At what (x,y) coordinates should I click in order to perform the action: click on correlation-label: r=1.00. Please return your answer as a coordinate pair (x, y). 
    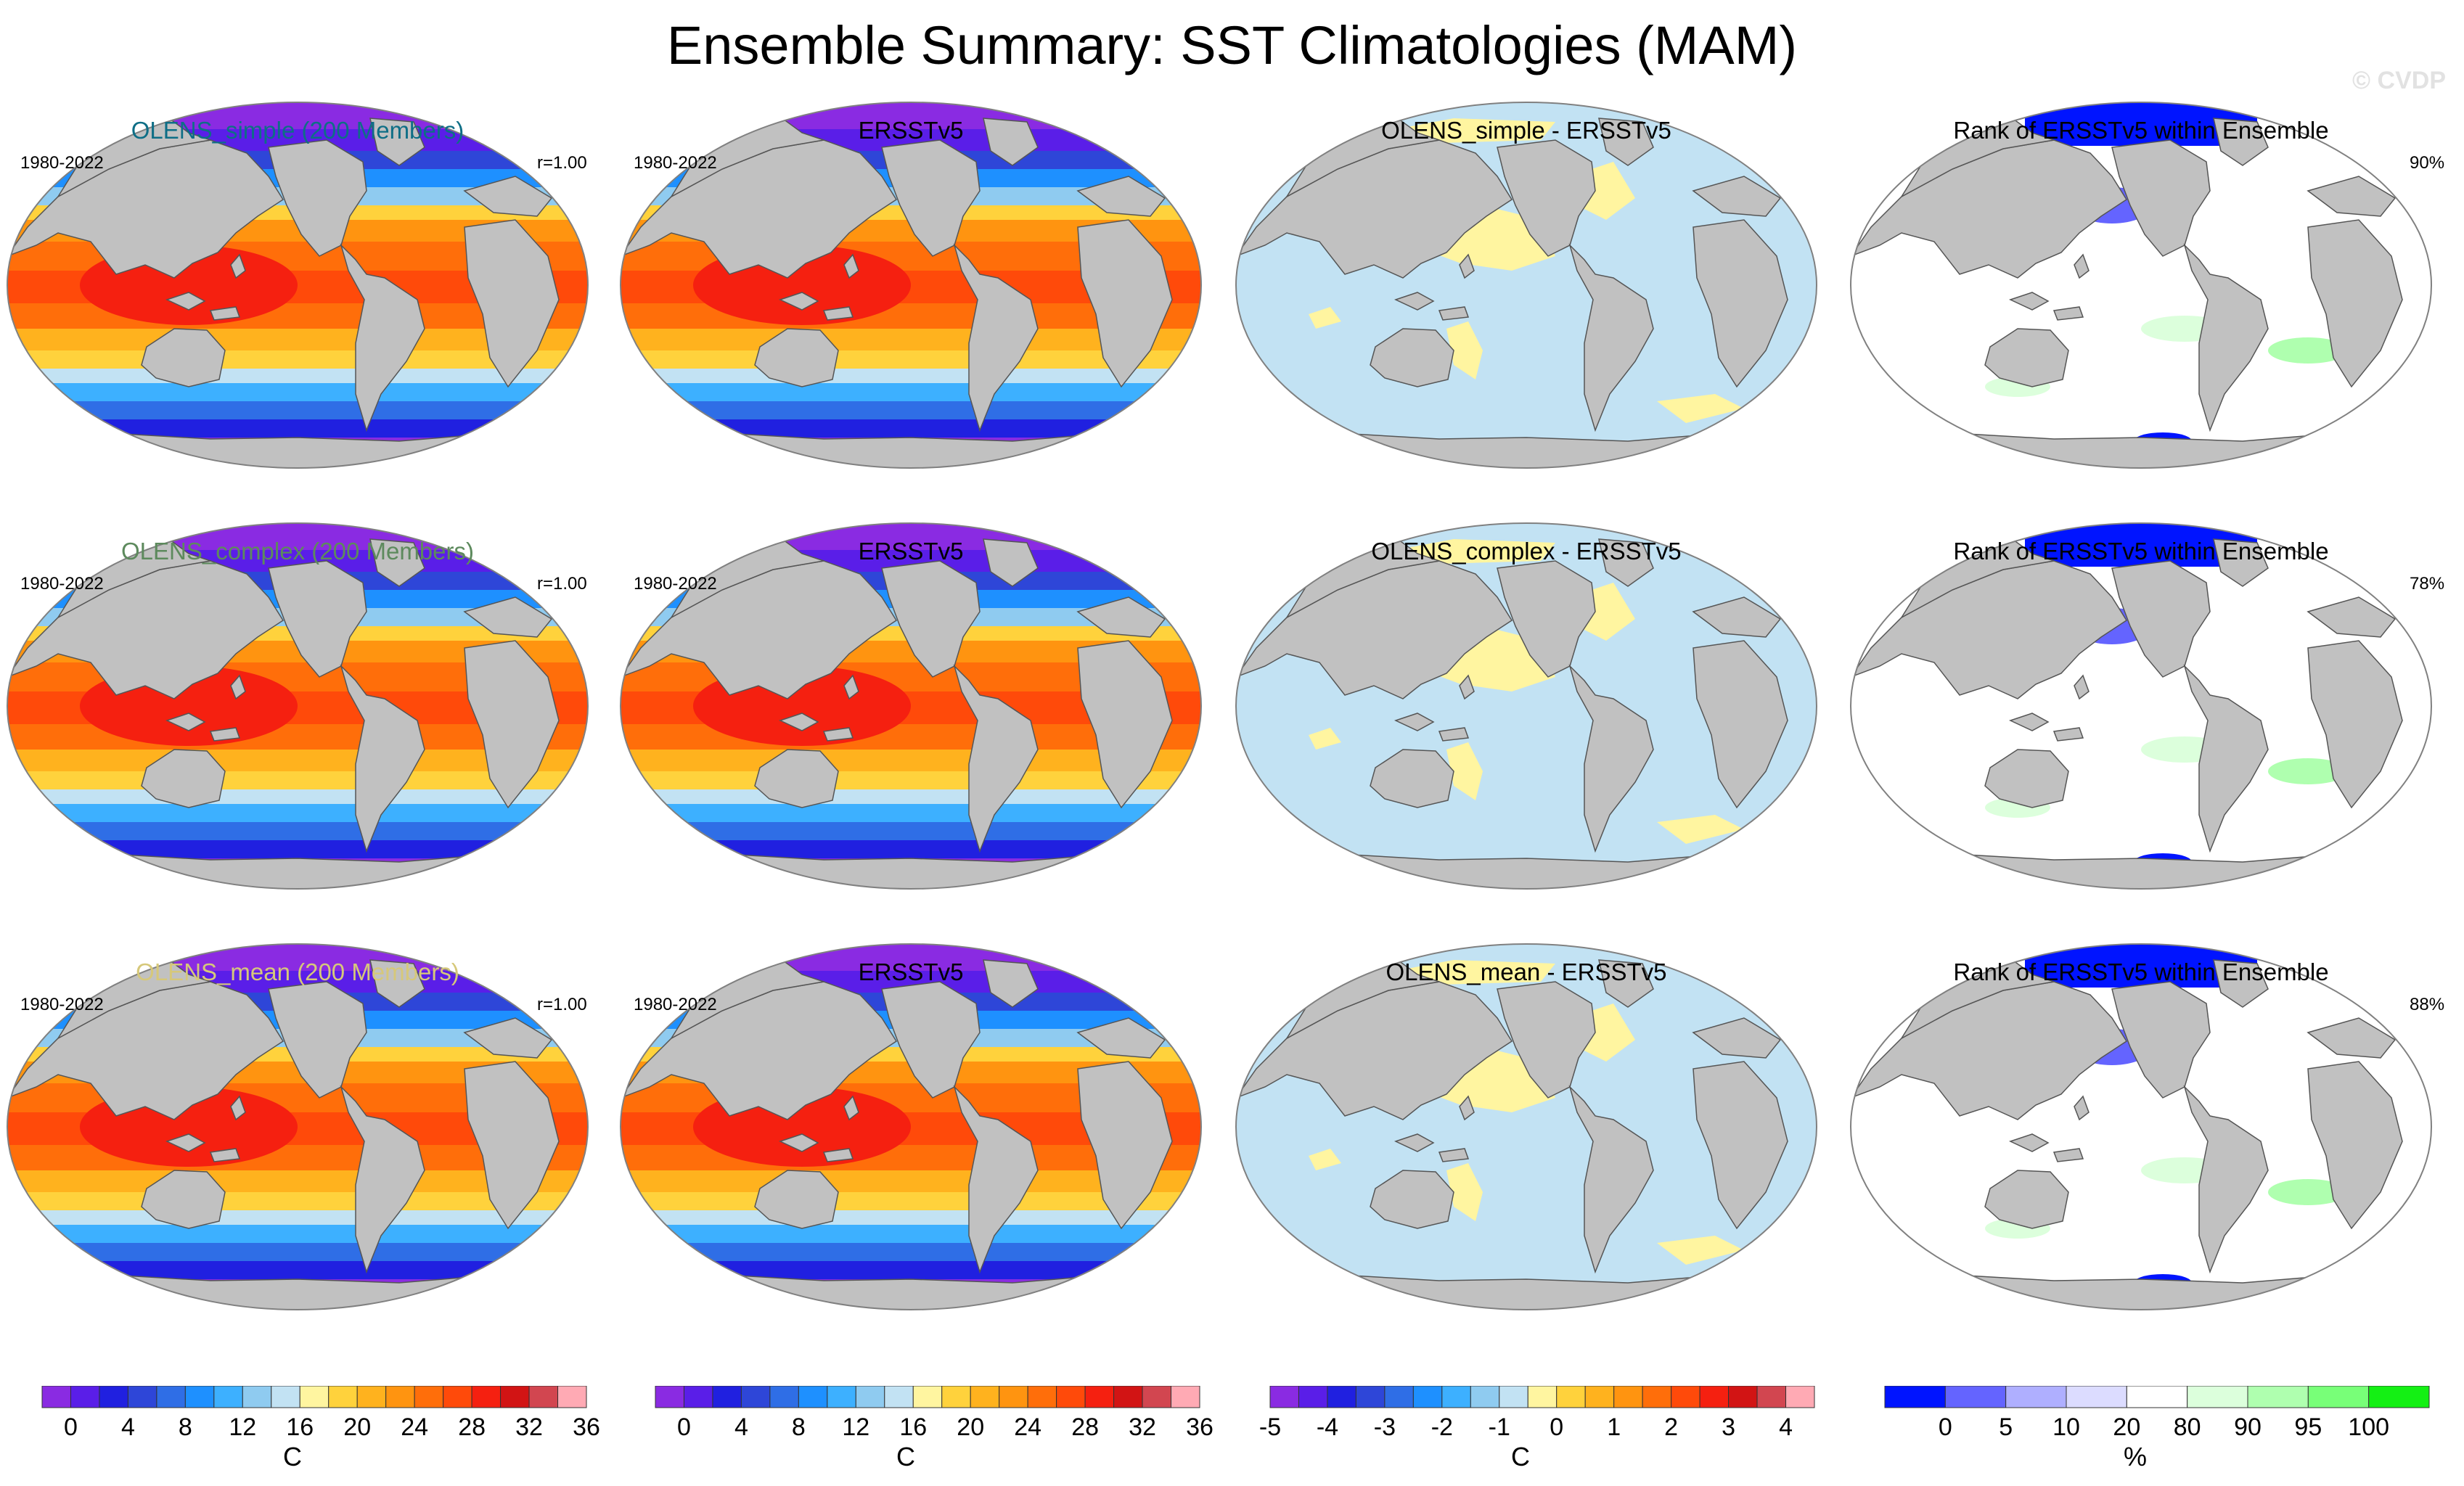
    Looking at the image, I should click on (562, 1004).